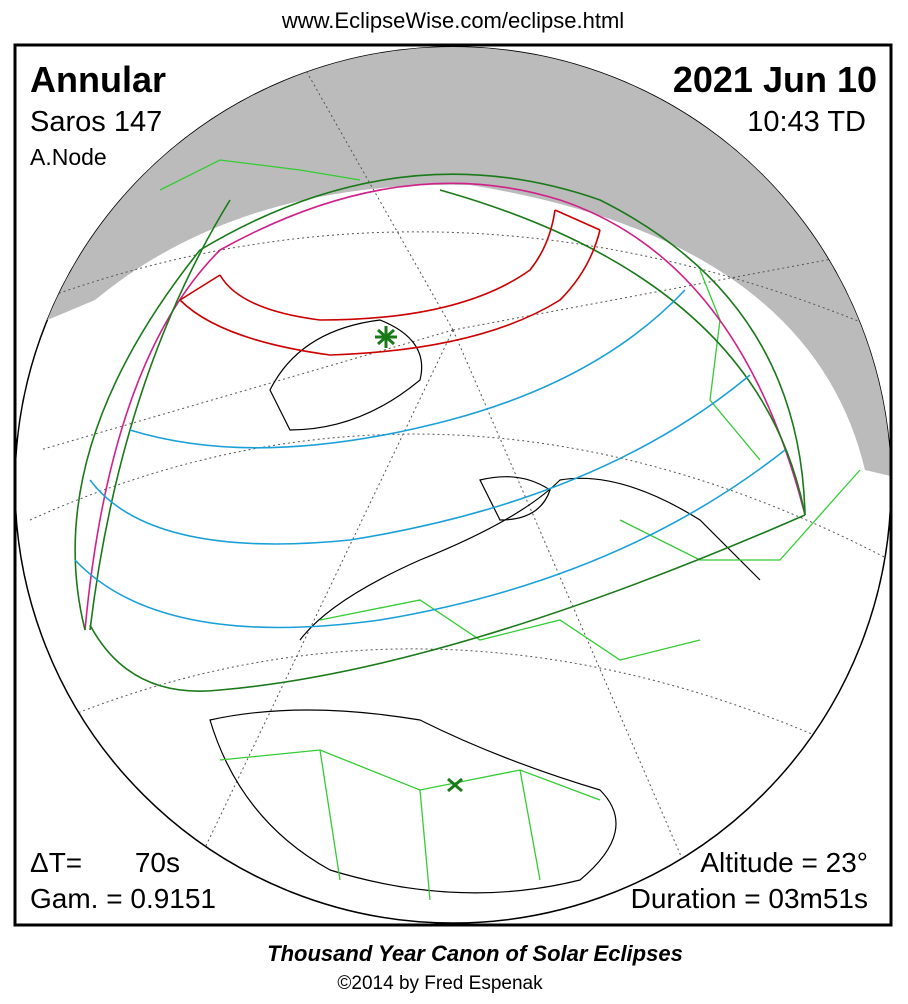  I want to click on sunrise-curve, so click(160, 415).